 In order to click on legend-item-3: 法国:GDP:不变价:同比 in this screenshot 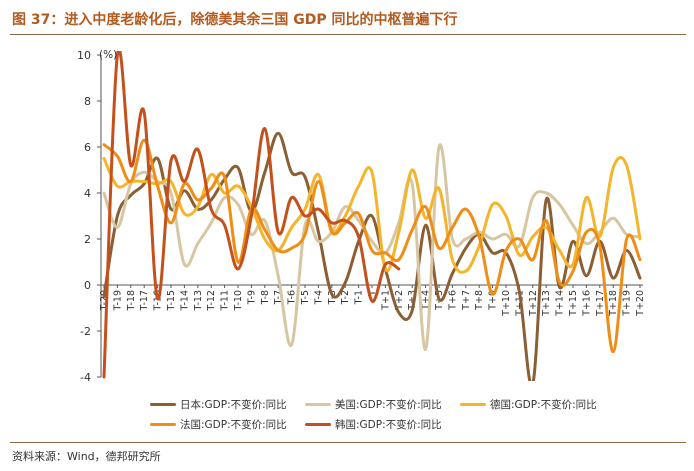, I will do `click(218, 424)`.